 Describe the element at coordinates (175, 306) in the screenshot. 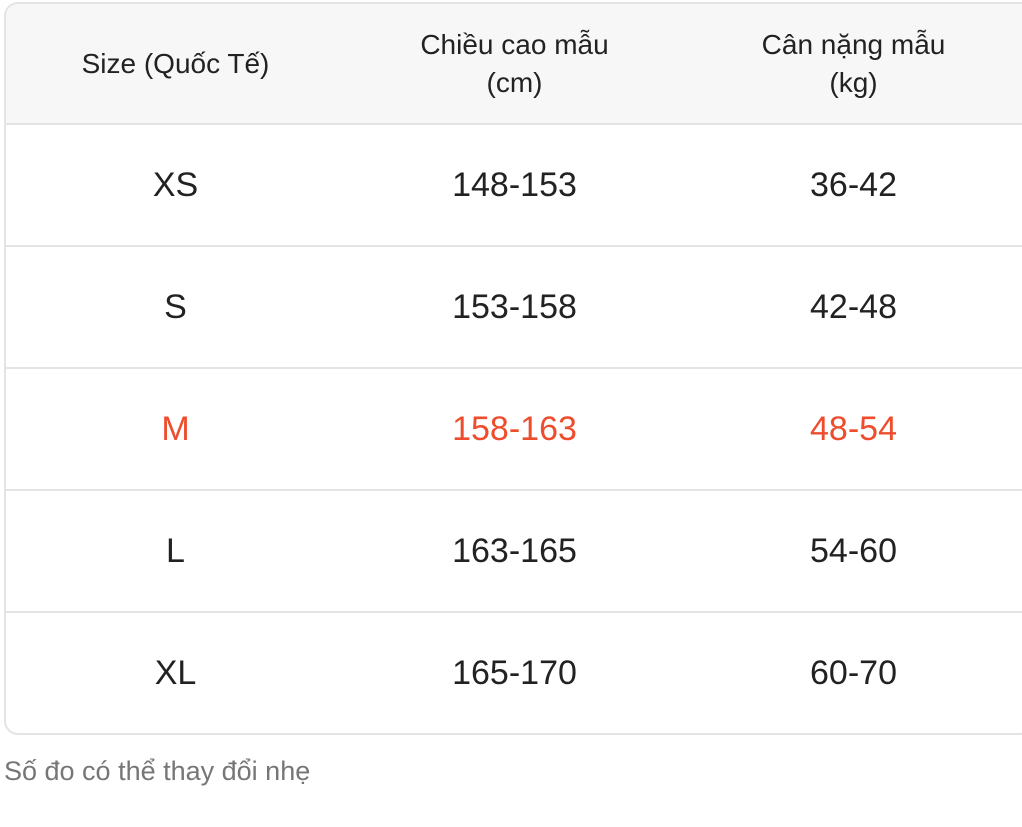

I see `size-cell: S` at that location.